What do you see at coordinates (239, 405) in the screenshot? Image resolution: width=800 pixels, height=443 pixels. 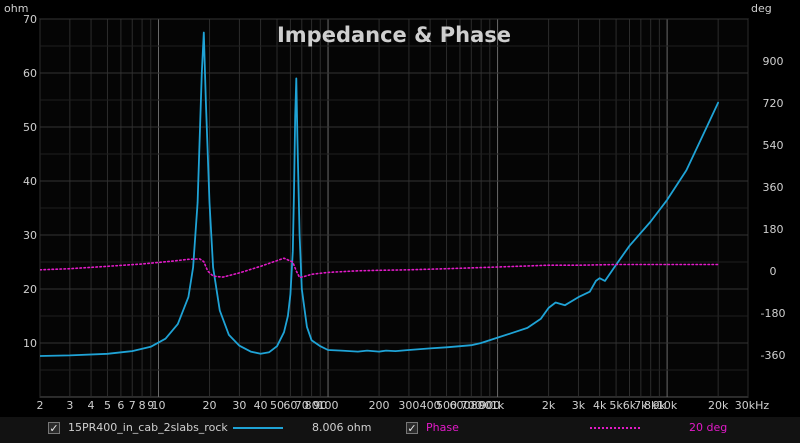 I see `x-tick-label: 30` at bounding box center [239, 405].